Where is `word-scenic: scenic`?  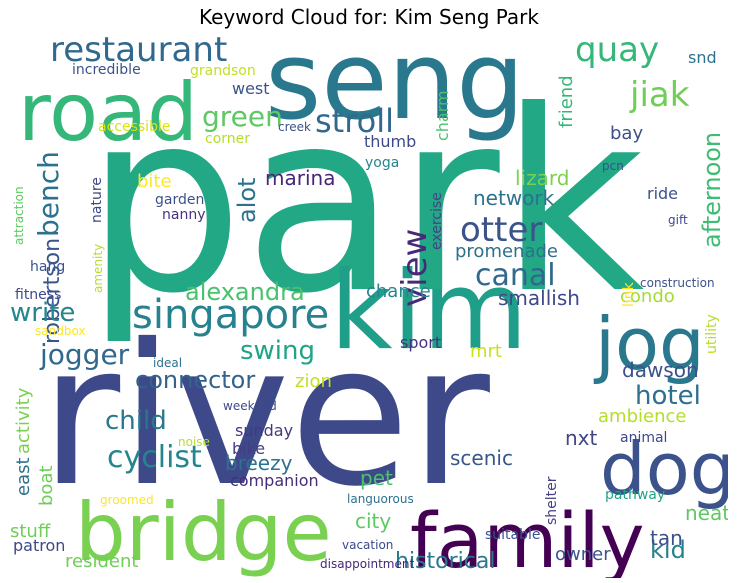
word-scenic: scenic is located at coordinates (481, 458).